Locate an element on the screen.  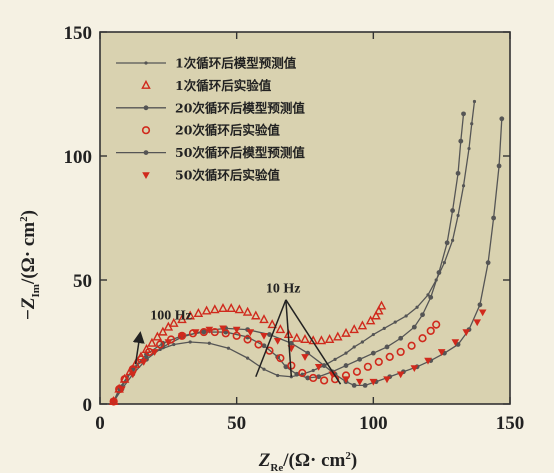
y-tick-label: 50 is located at coordinates (82, 281).